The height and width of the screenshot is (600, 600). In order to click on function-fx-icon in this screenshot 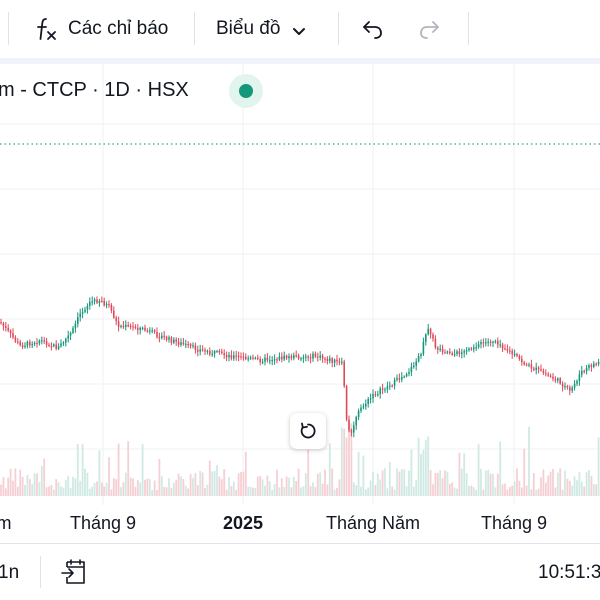, I will do `click(46, 29)`.